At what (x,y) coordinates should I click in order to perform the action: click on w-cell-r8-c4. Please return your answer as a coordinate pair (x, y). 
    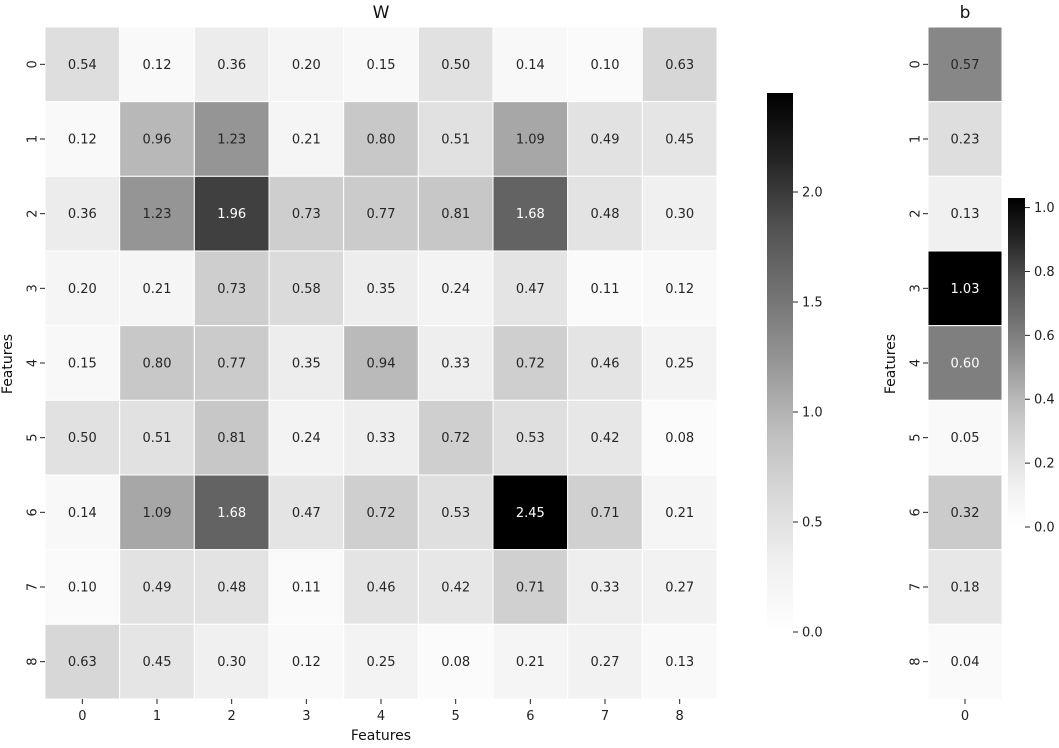
    Looking at the image, I should click on (381, 661).